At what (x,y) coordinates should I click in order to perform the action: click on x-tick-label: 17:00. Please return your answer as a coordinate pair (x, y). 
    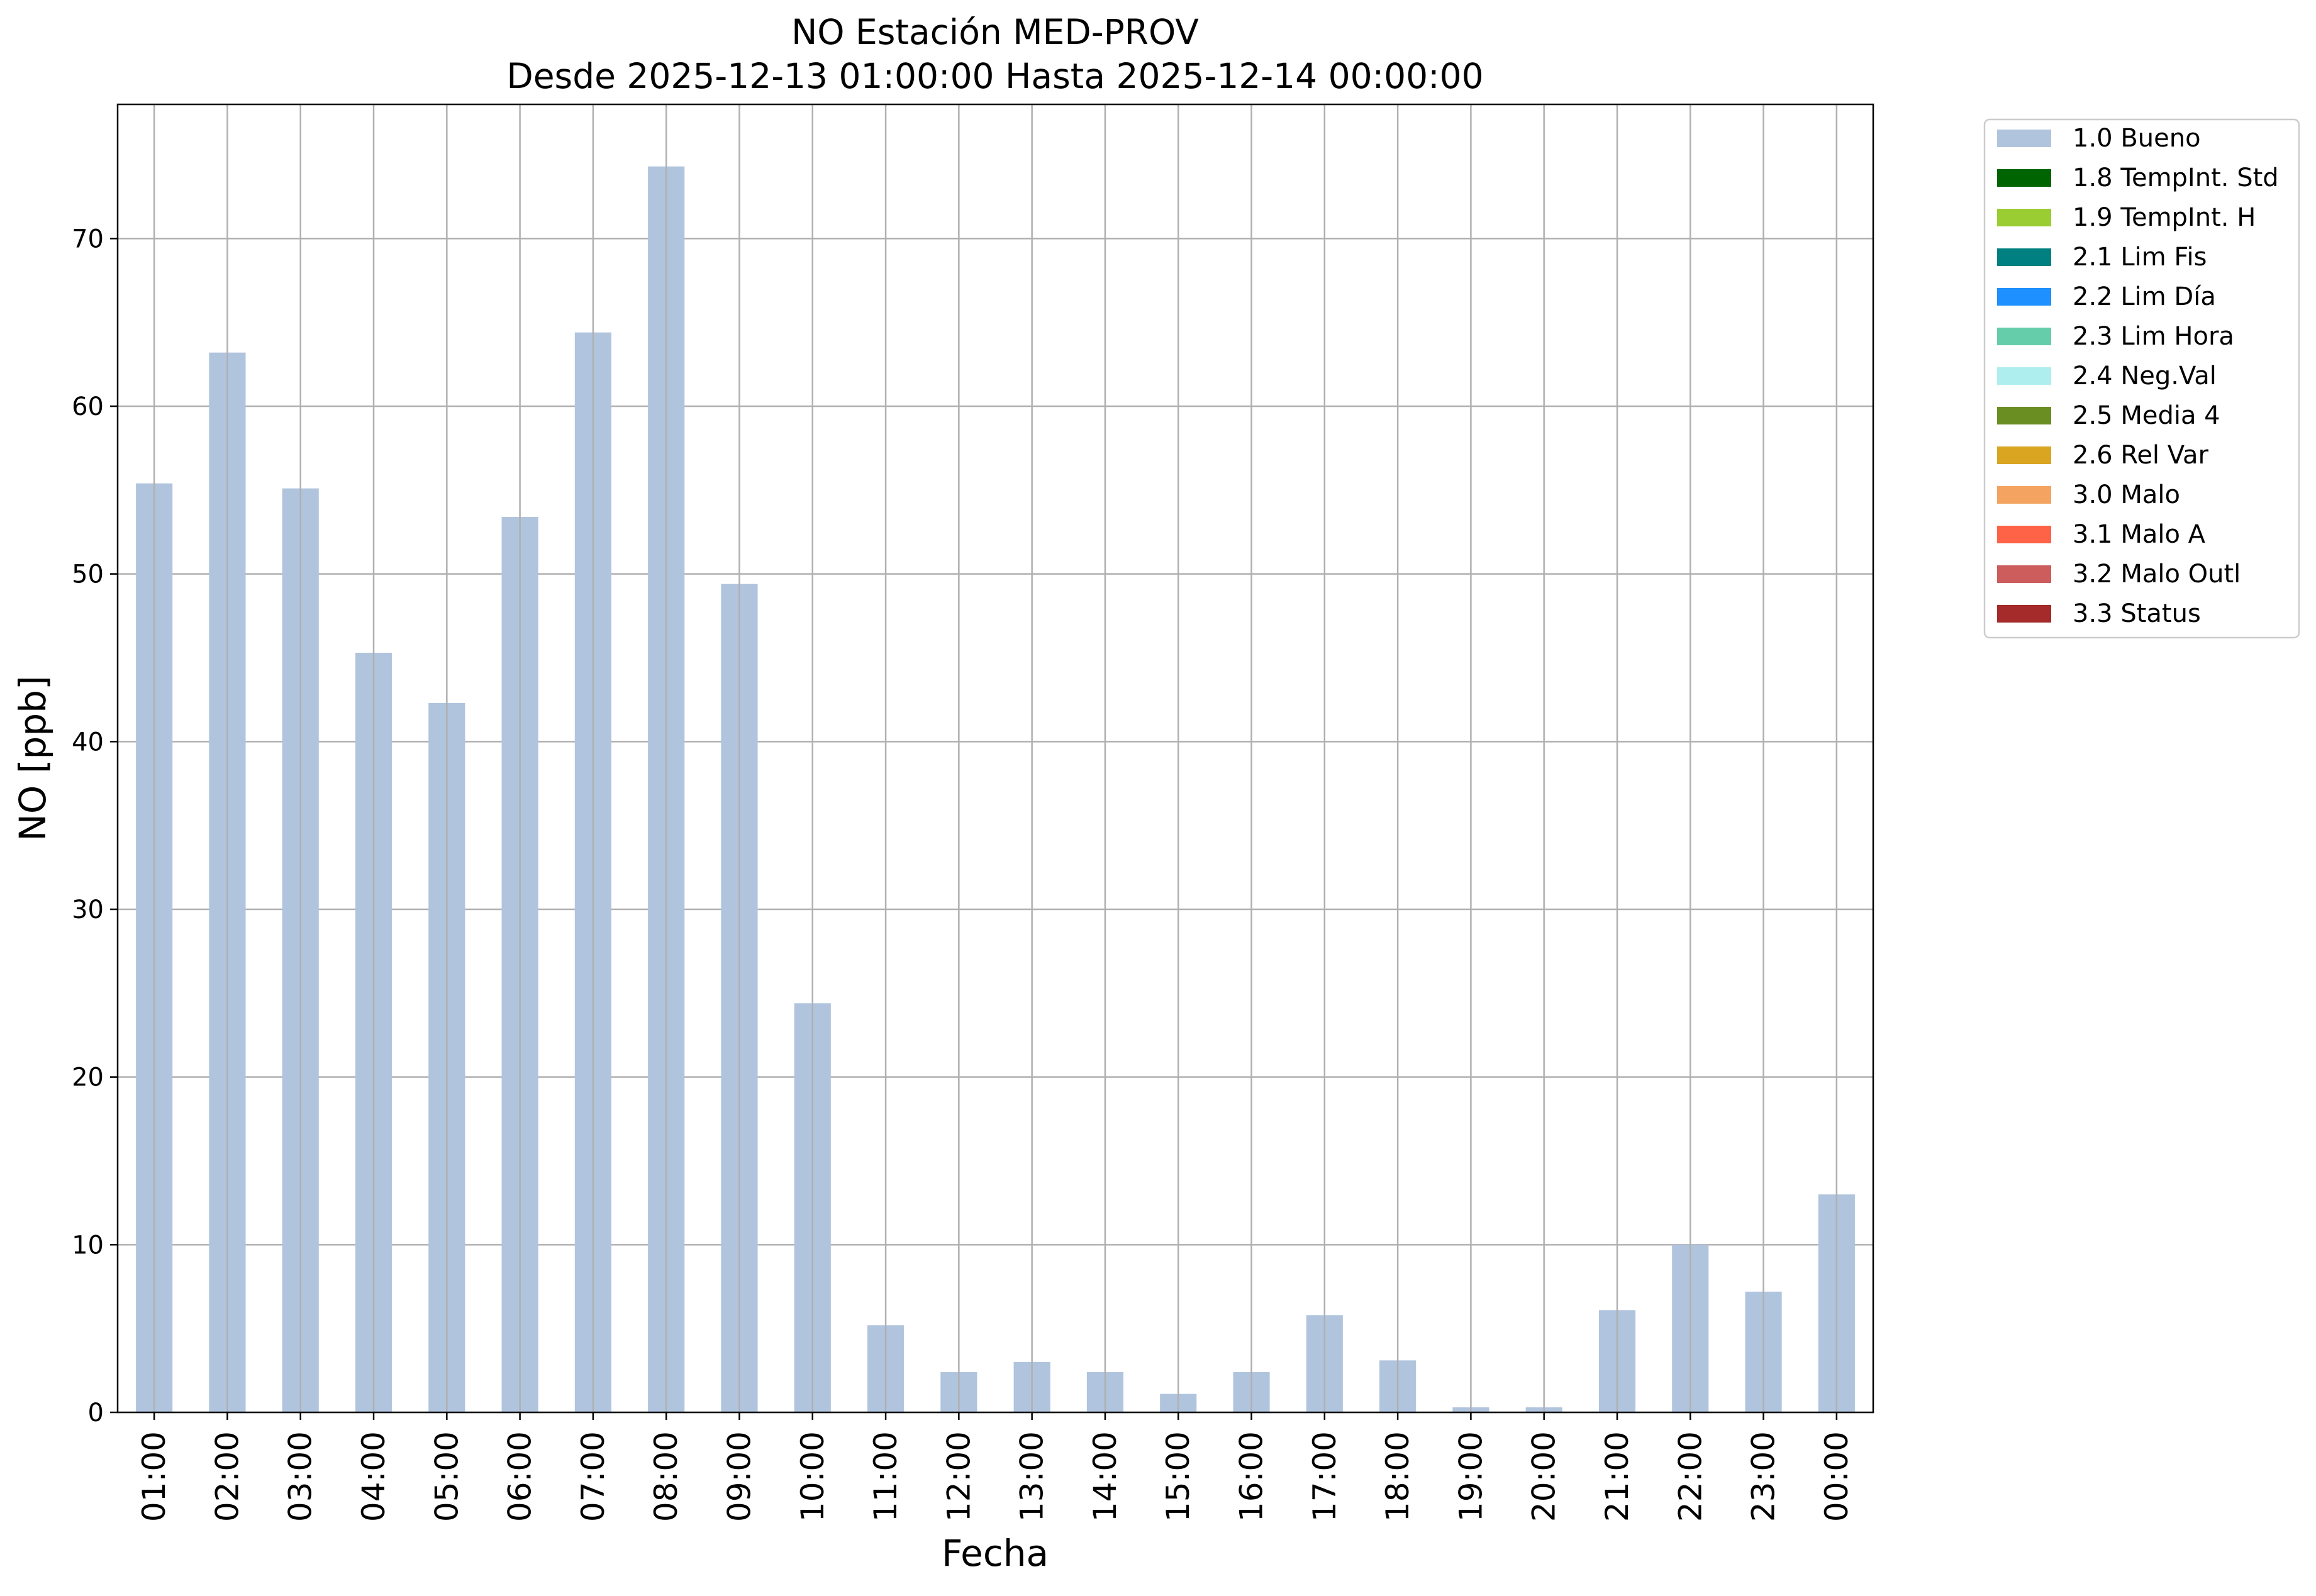
    Looking at the image, I should click on (1324, 1476).